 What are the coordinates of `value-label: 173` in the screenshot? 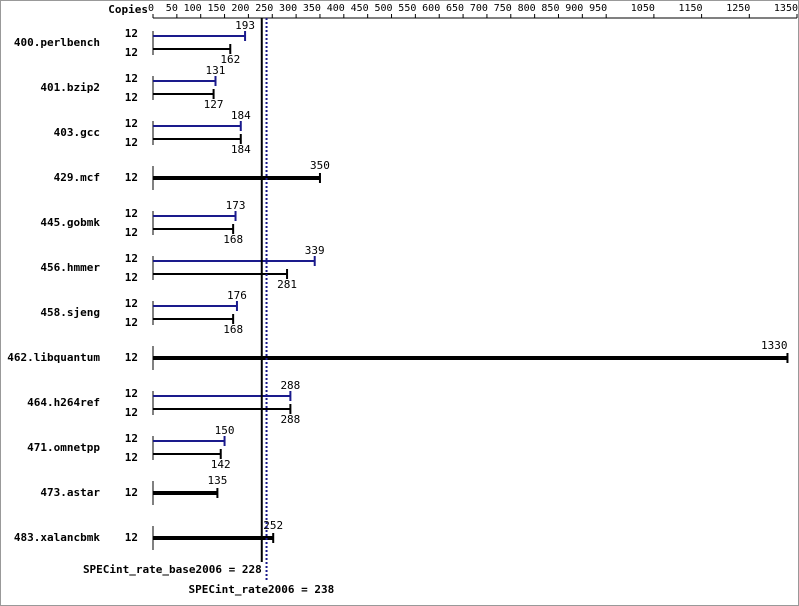 It's located at (236, 205).